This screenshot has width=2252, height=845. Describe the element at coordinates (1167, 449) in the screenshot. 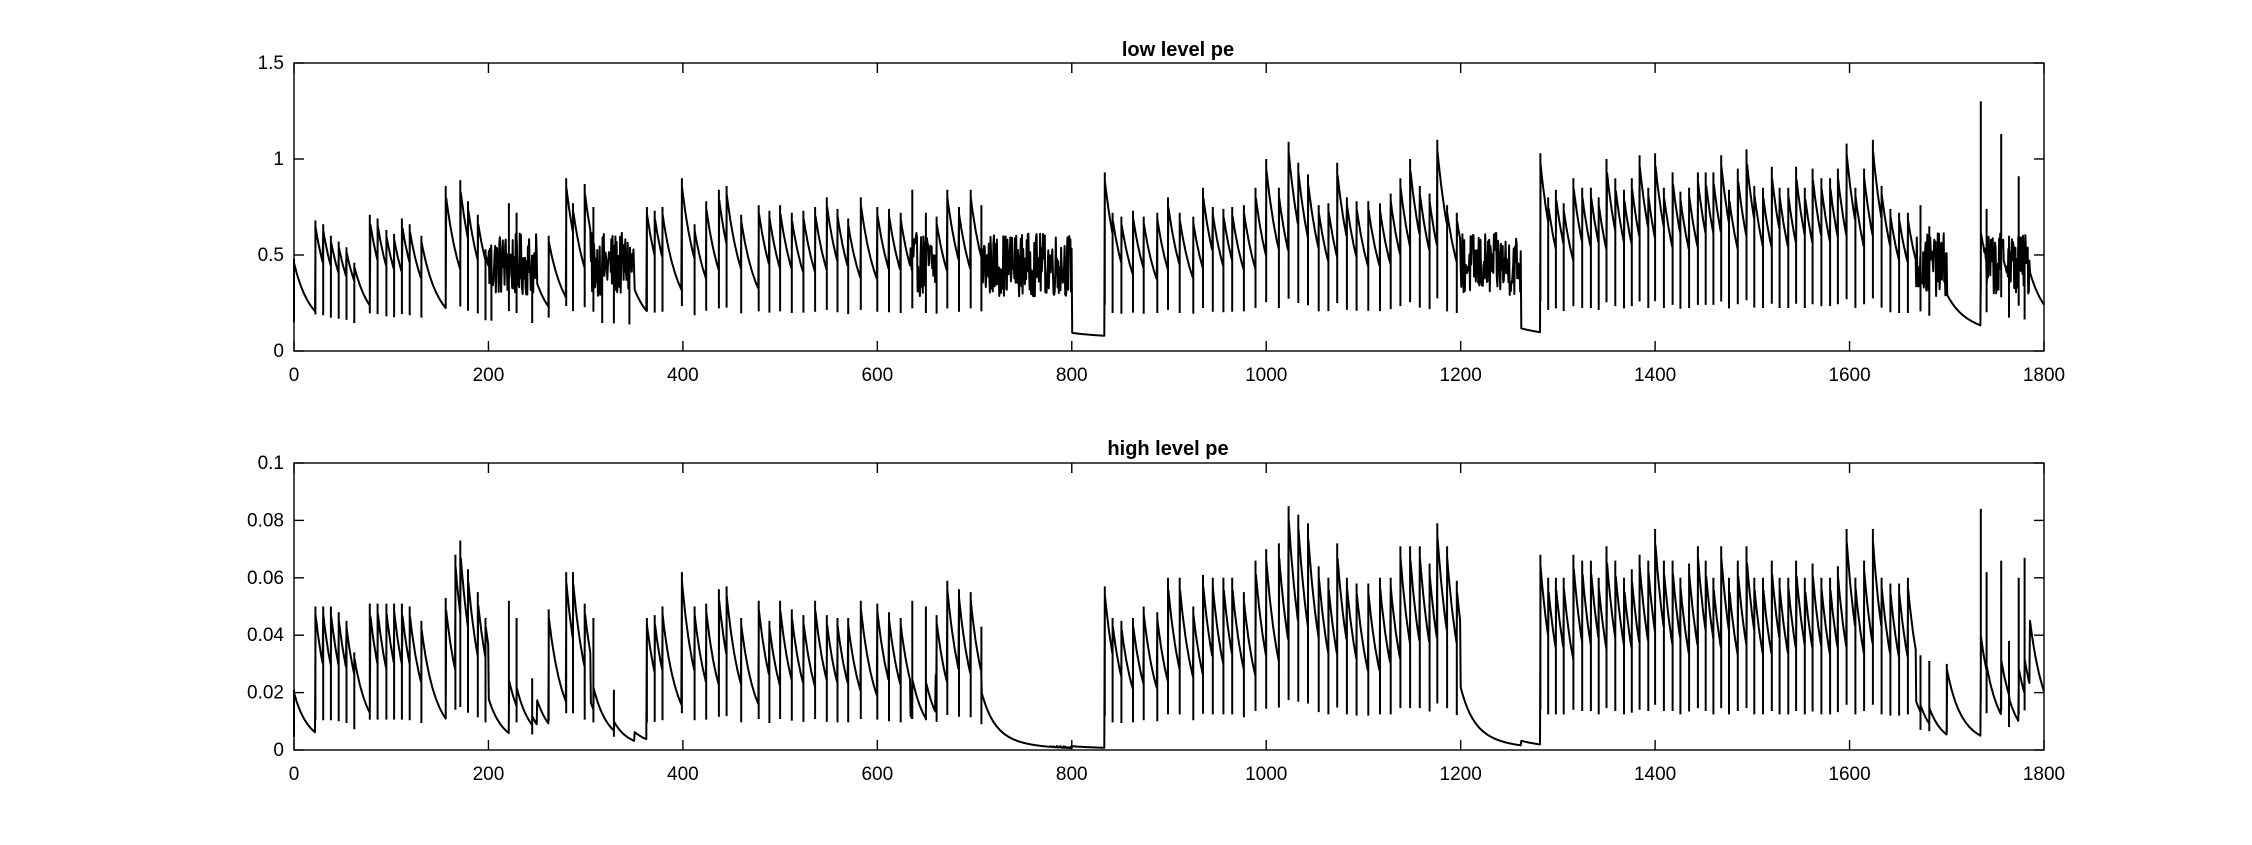

I see `chart-title: high level pe` at that location.